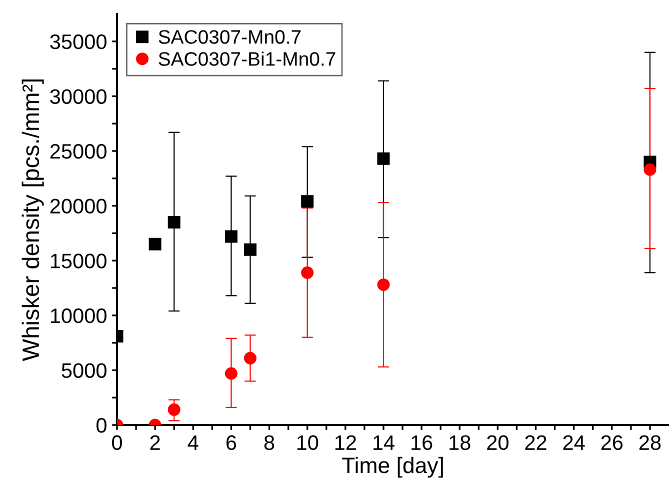 The image size is (669, 485). I want to click on x-tick-label: 6, so click(231, 442).